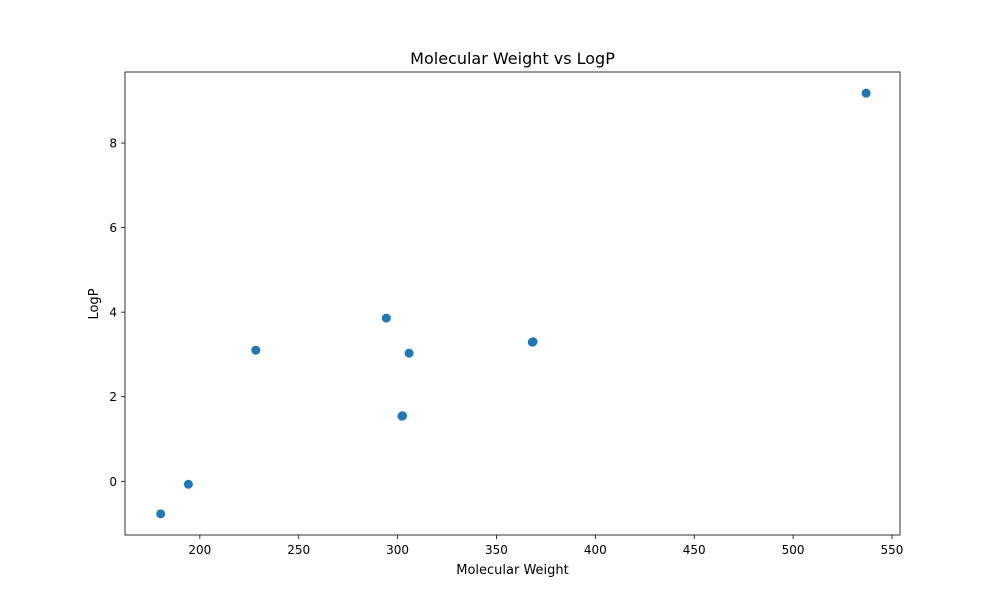 The height and width of the screenshot is (604, 1000). What do you see at coordinates (397, 550) in the screenshot?
I see `x-tick-label: 300` at bounding box center [397, 550].